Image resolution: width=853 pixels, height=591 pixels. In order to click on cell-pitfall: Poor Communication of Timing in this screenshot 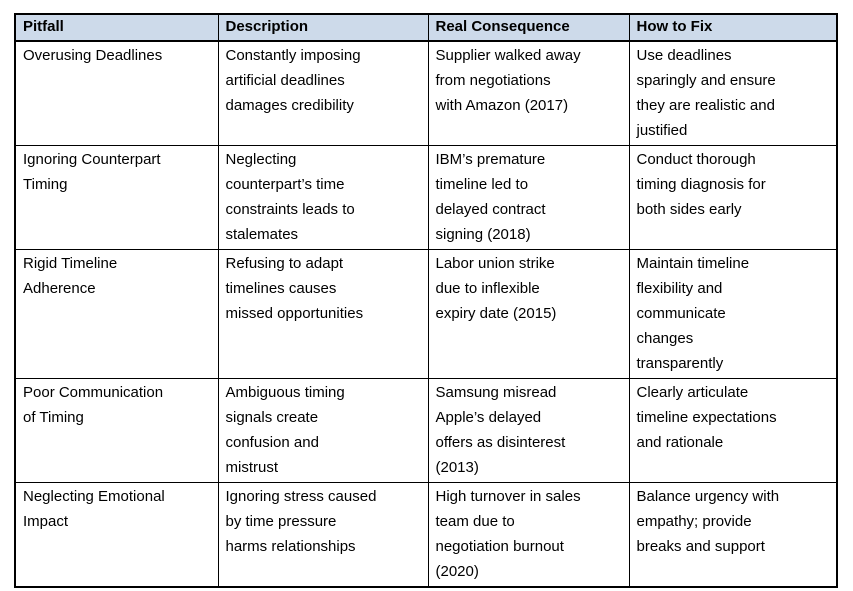, I will do `click(116, 430)`.